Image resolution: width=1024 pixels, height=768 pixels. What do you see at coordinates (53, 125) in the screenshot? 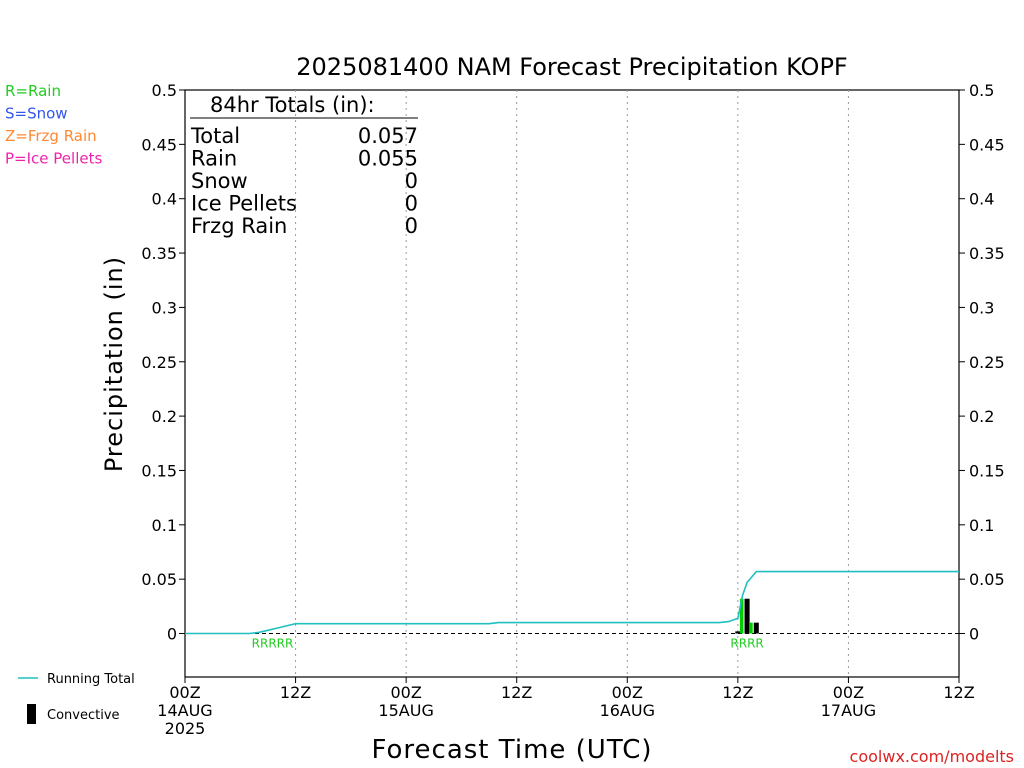
I see `ptype-legend: R=Rain S=Snow Z=Frzg Rain P=Ice Pellets` at bounding box center [53, 125].